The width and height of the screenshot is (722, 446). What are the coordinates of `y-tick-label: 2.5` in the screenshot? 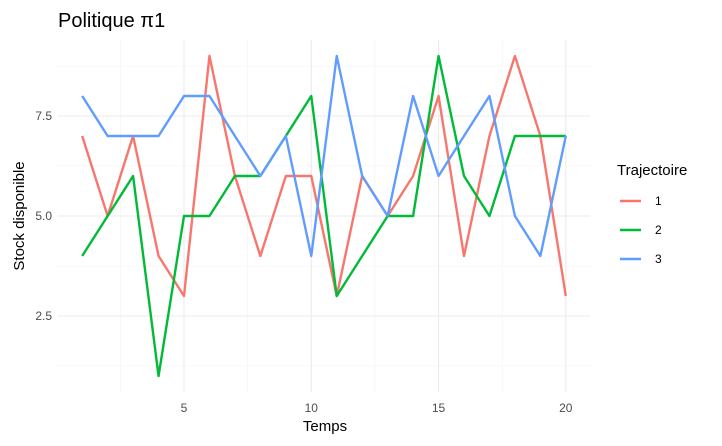 It's located at (43, 316).